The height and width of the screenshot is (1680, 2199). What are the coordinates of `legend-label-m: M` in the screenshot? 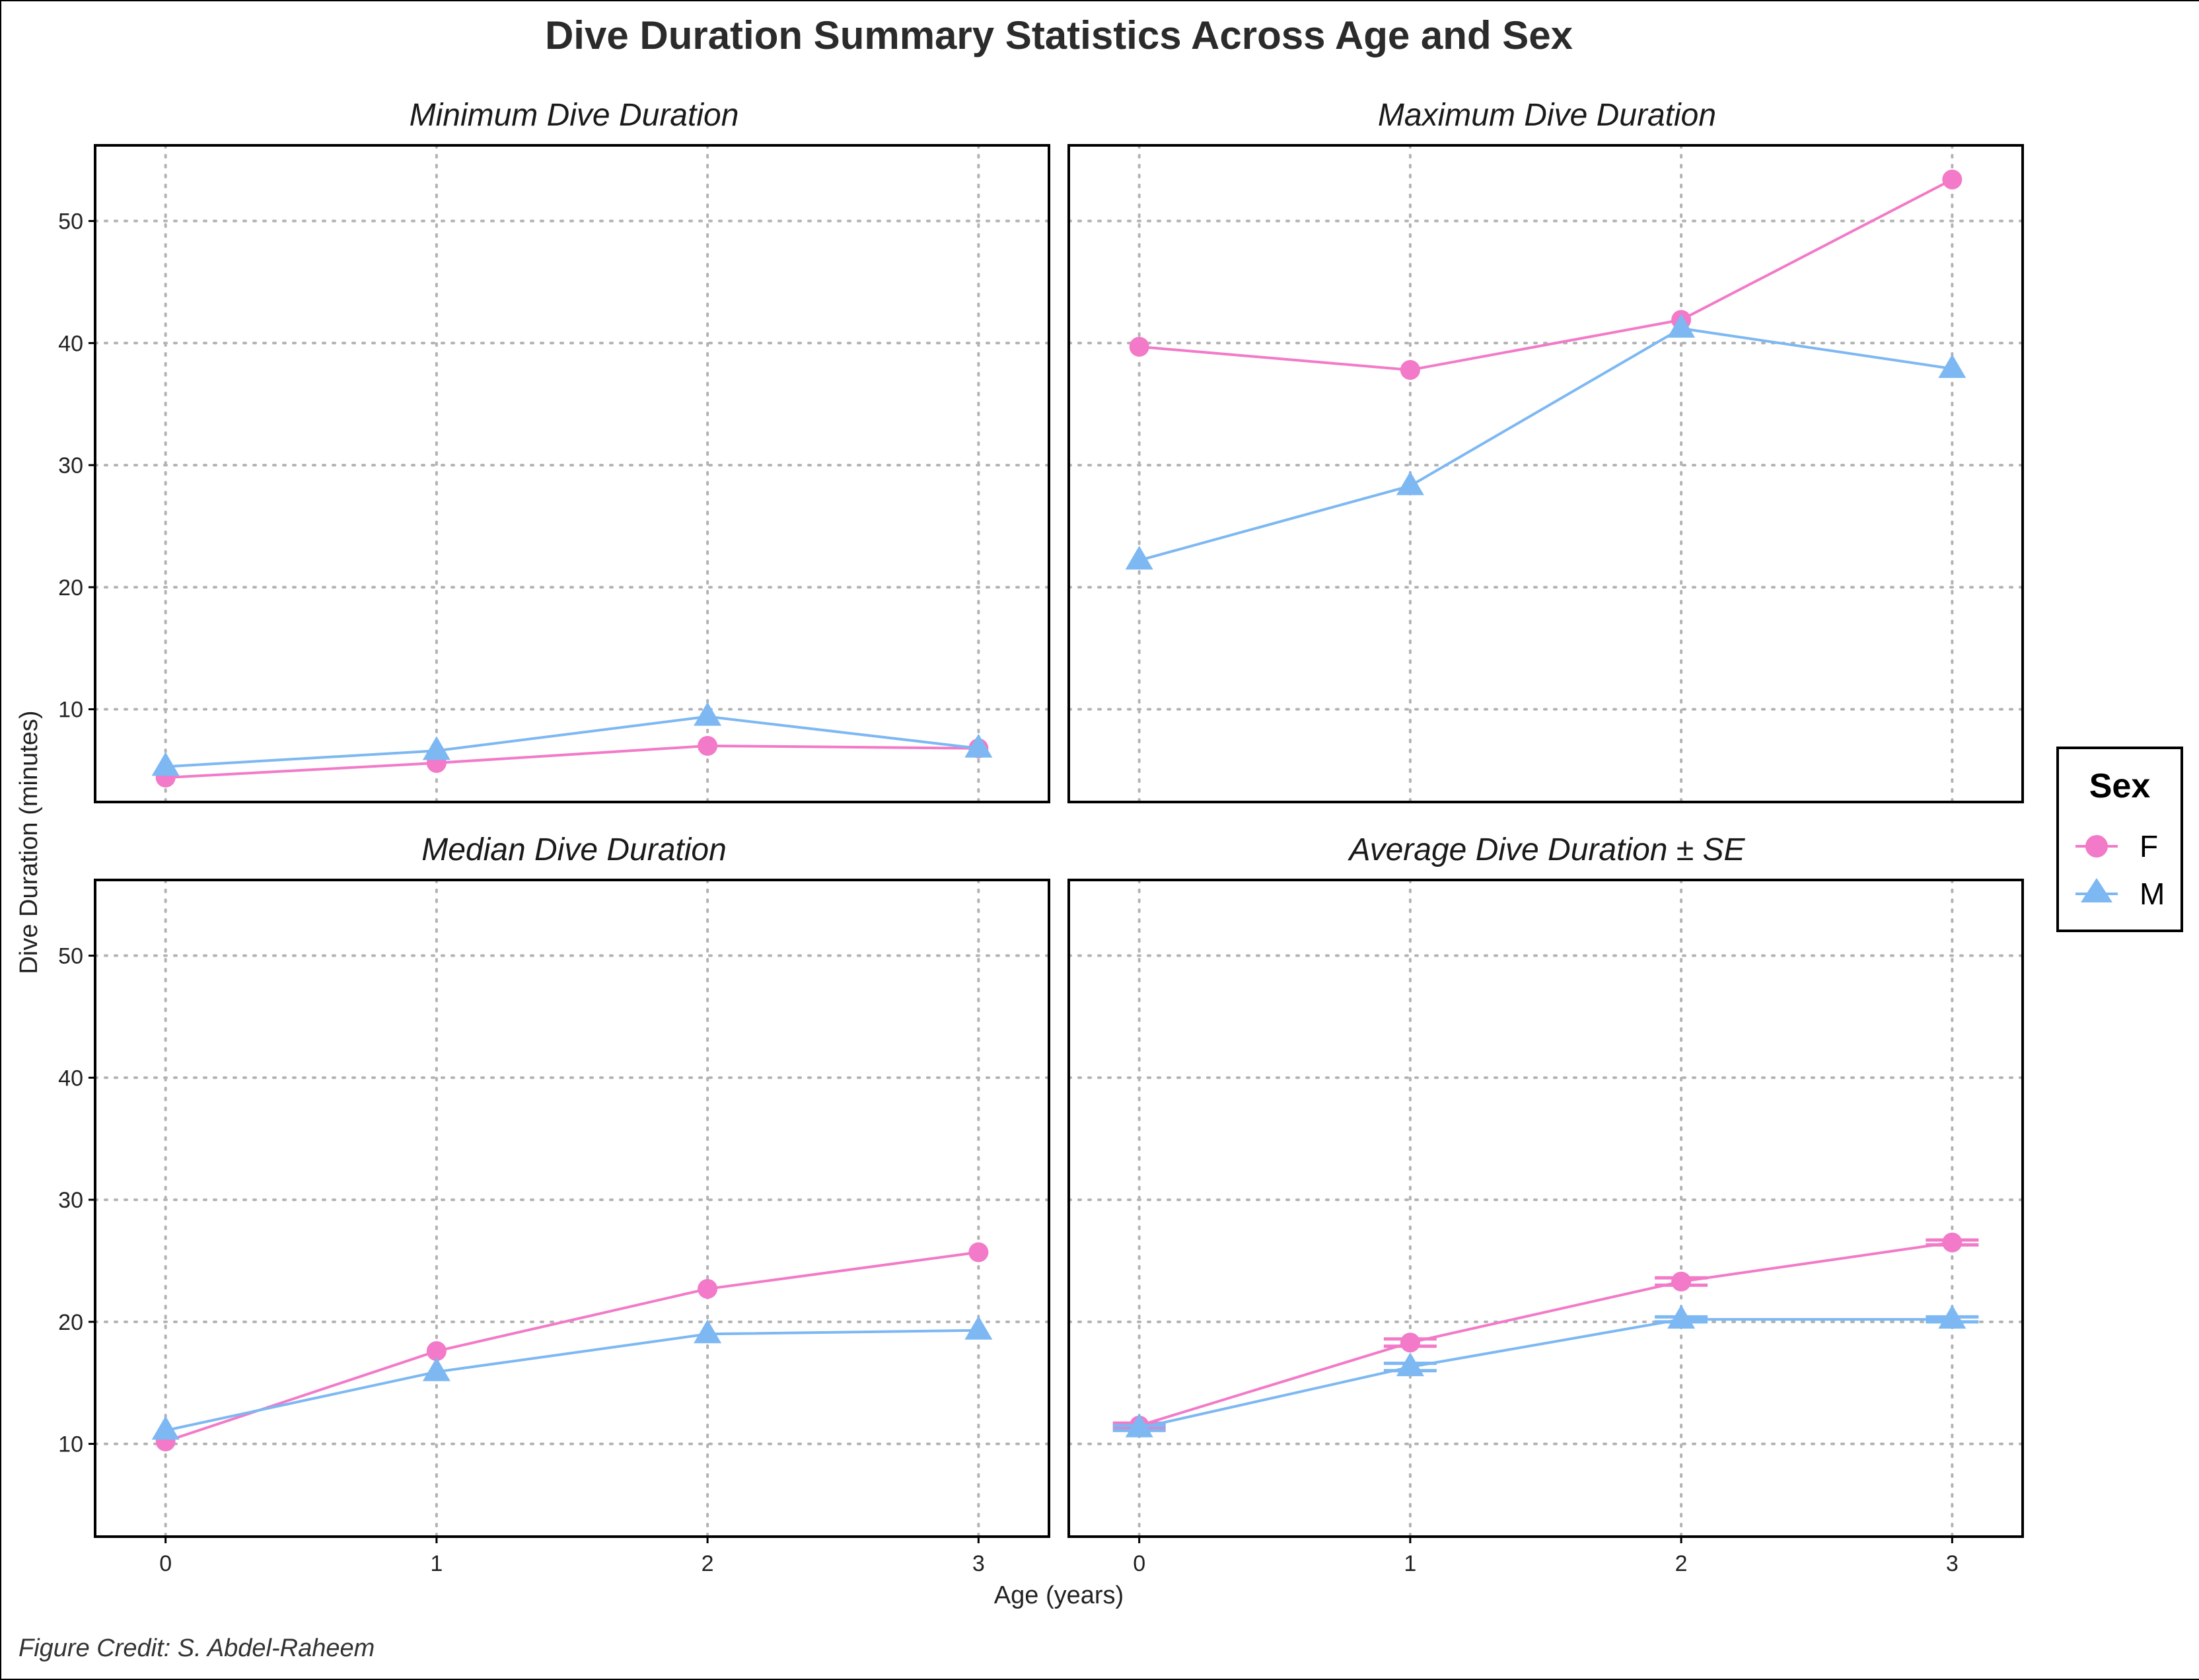 It's located at (2152, 894).